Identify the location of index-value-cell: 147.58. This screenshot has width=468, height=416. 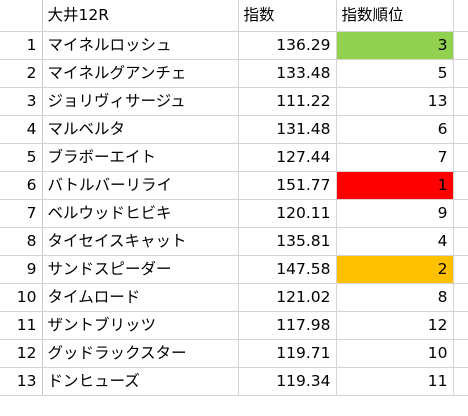
(287, 269).